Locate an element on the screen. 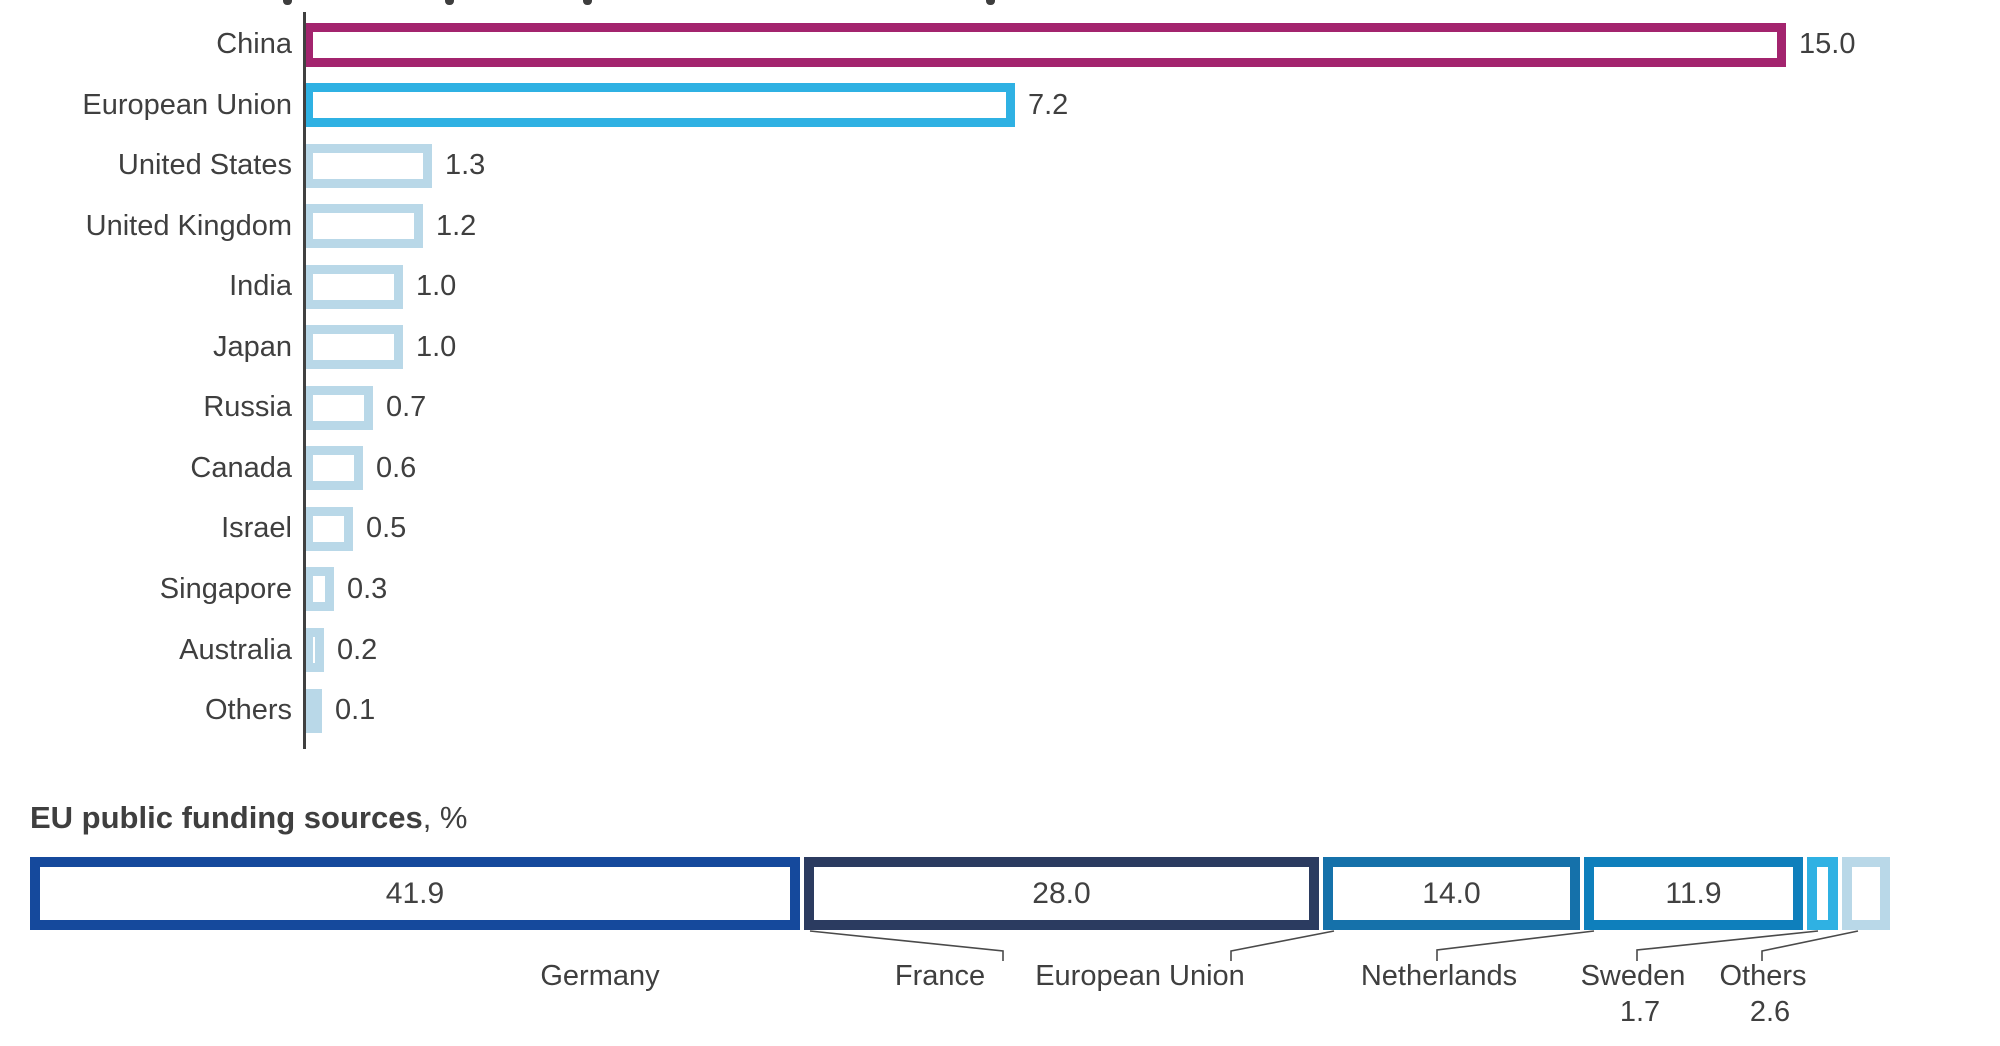  category-label-japan: Japan is located at coordinates (252, 346).